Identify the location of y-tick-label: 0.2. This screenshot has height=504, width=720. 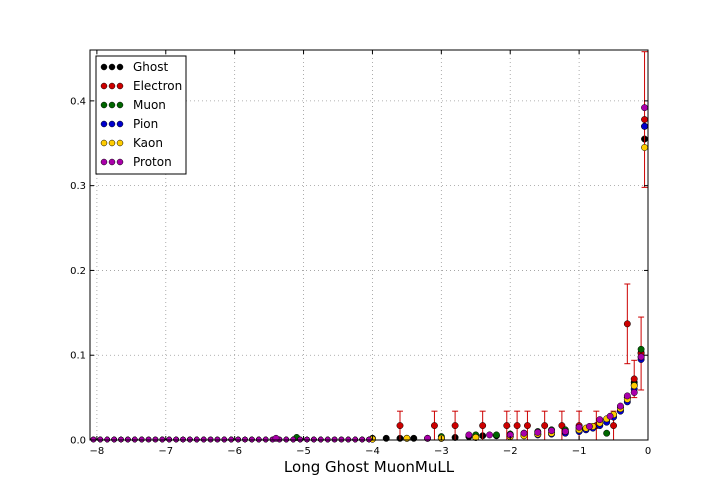
(78, 271).